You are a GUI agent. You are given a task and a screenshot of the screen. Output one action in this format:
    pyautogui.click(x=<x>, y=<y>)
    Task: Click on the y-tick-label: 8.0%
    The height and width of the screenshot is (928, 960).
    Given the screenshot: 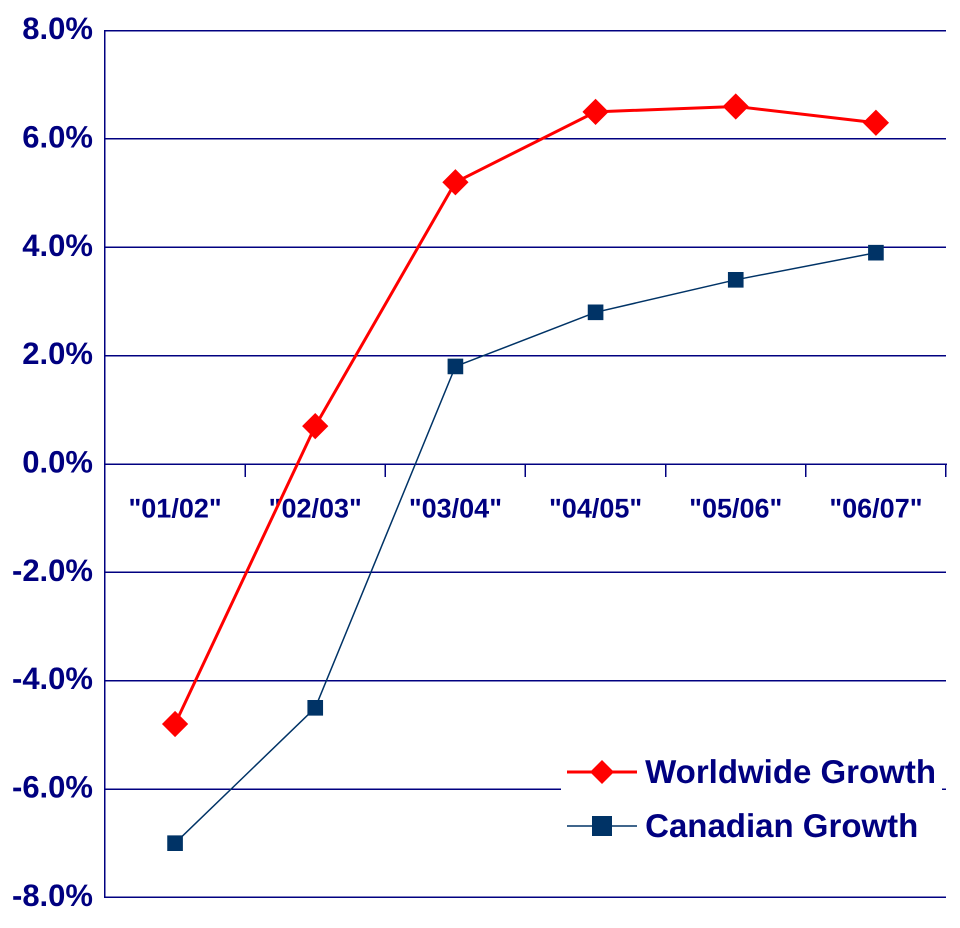 What is the action you would take?
    pyautogui.click(x=57, y=28)
    